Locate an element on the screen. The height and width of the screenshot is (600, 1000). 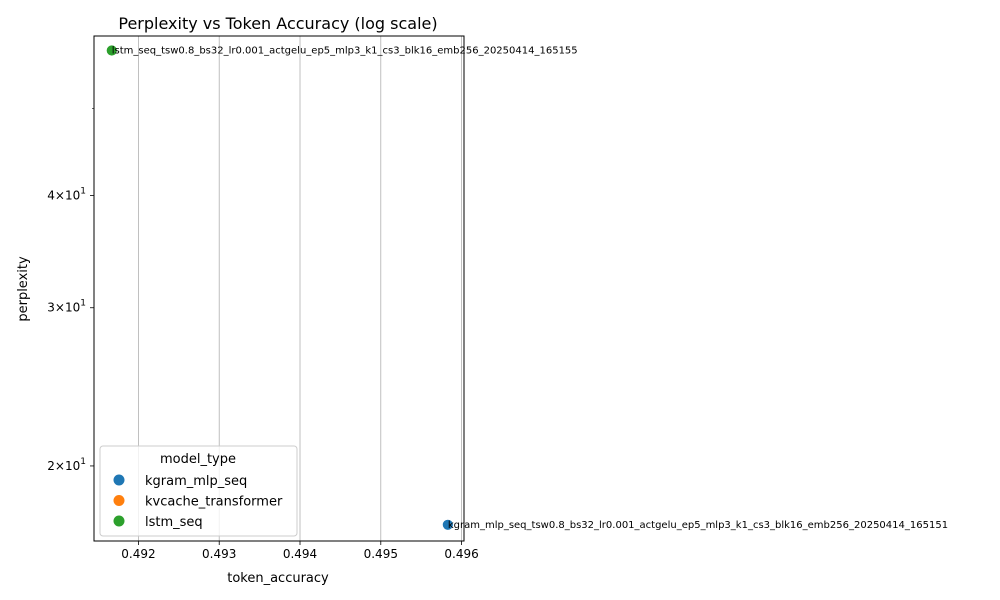
legend-title: model_type is located at coordinates (198, 459).